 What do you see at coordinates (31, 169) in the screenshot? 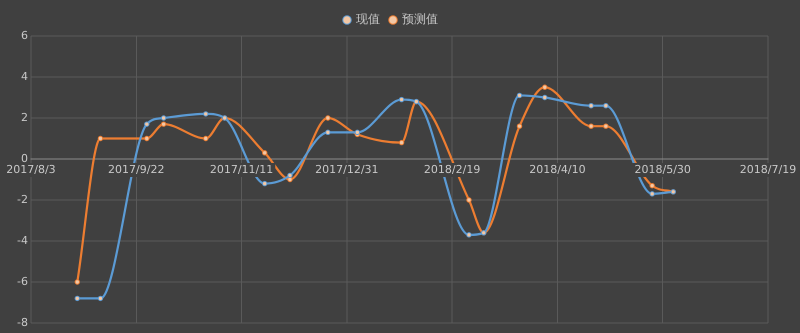
I see `x-tick-label: 2017/8/3` at bounding box center [31, 169].